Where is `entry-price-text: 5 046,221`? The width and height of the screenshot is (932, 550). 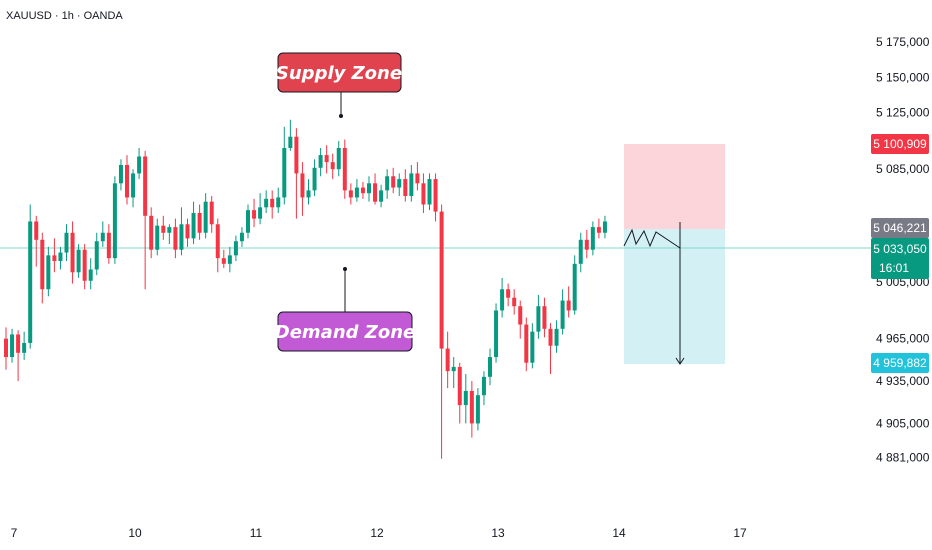 entry-price-text: 5 046,221 is located at coordinates (900, 228).